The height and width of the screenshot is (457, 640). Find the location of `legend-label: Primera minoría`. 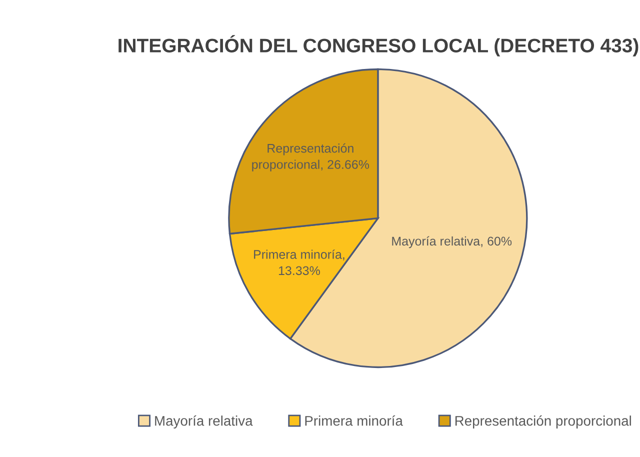

legend-label: Primera minoría is located at coordinates (354, 420).